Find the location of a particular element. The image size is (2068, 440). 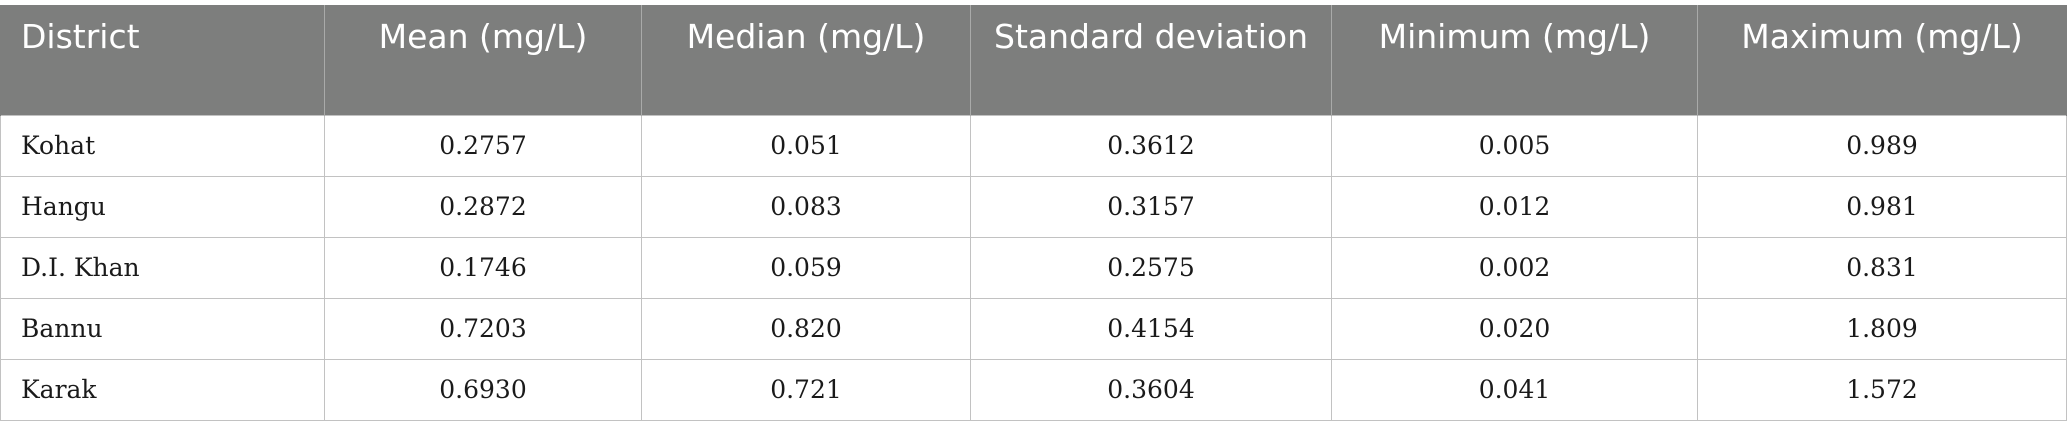

cell-district: Kohat is located at coordinates (162, 145).